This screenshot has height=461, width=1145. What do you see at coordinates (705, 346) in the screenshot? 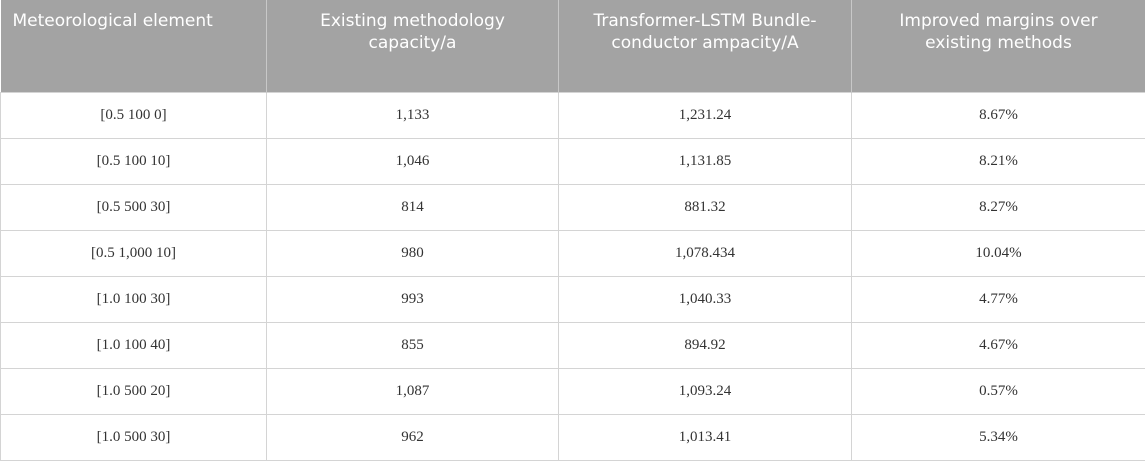
I see `table-cell: 894.92` at bounding box center [705, 346].